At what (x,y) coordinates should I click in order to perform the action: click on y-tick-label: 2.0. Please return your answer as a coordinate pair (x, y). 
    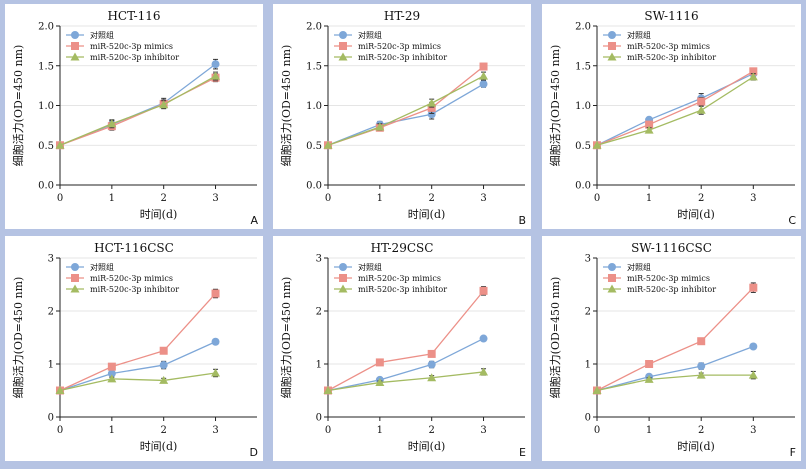
    Looking at the image, I should click on (314, 27).